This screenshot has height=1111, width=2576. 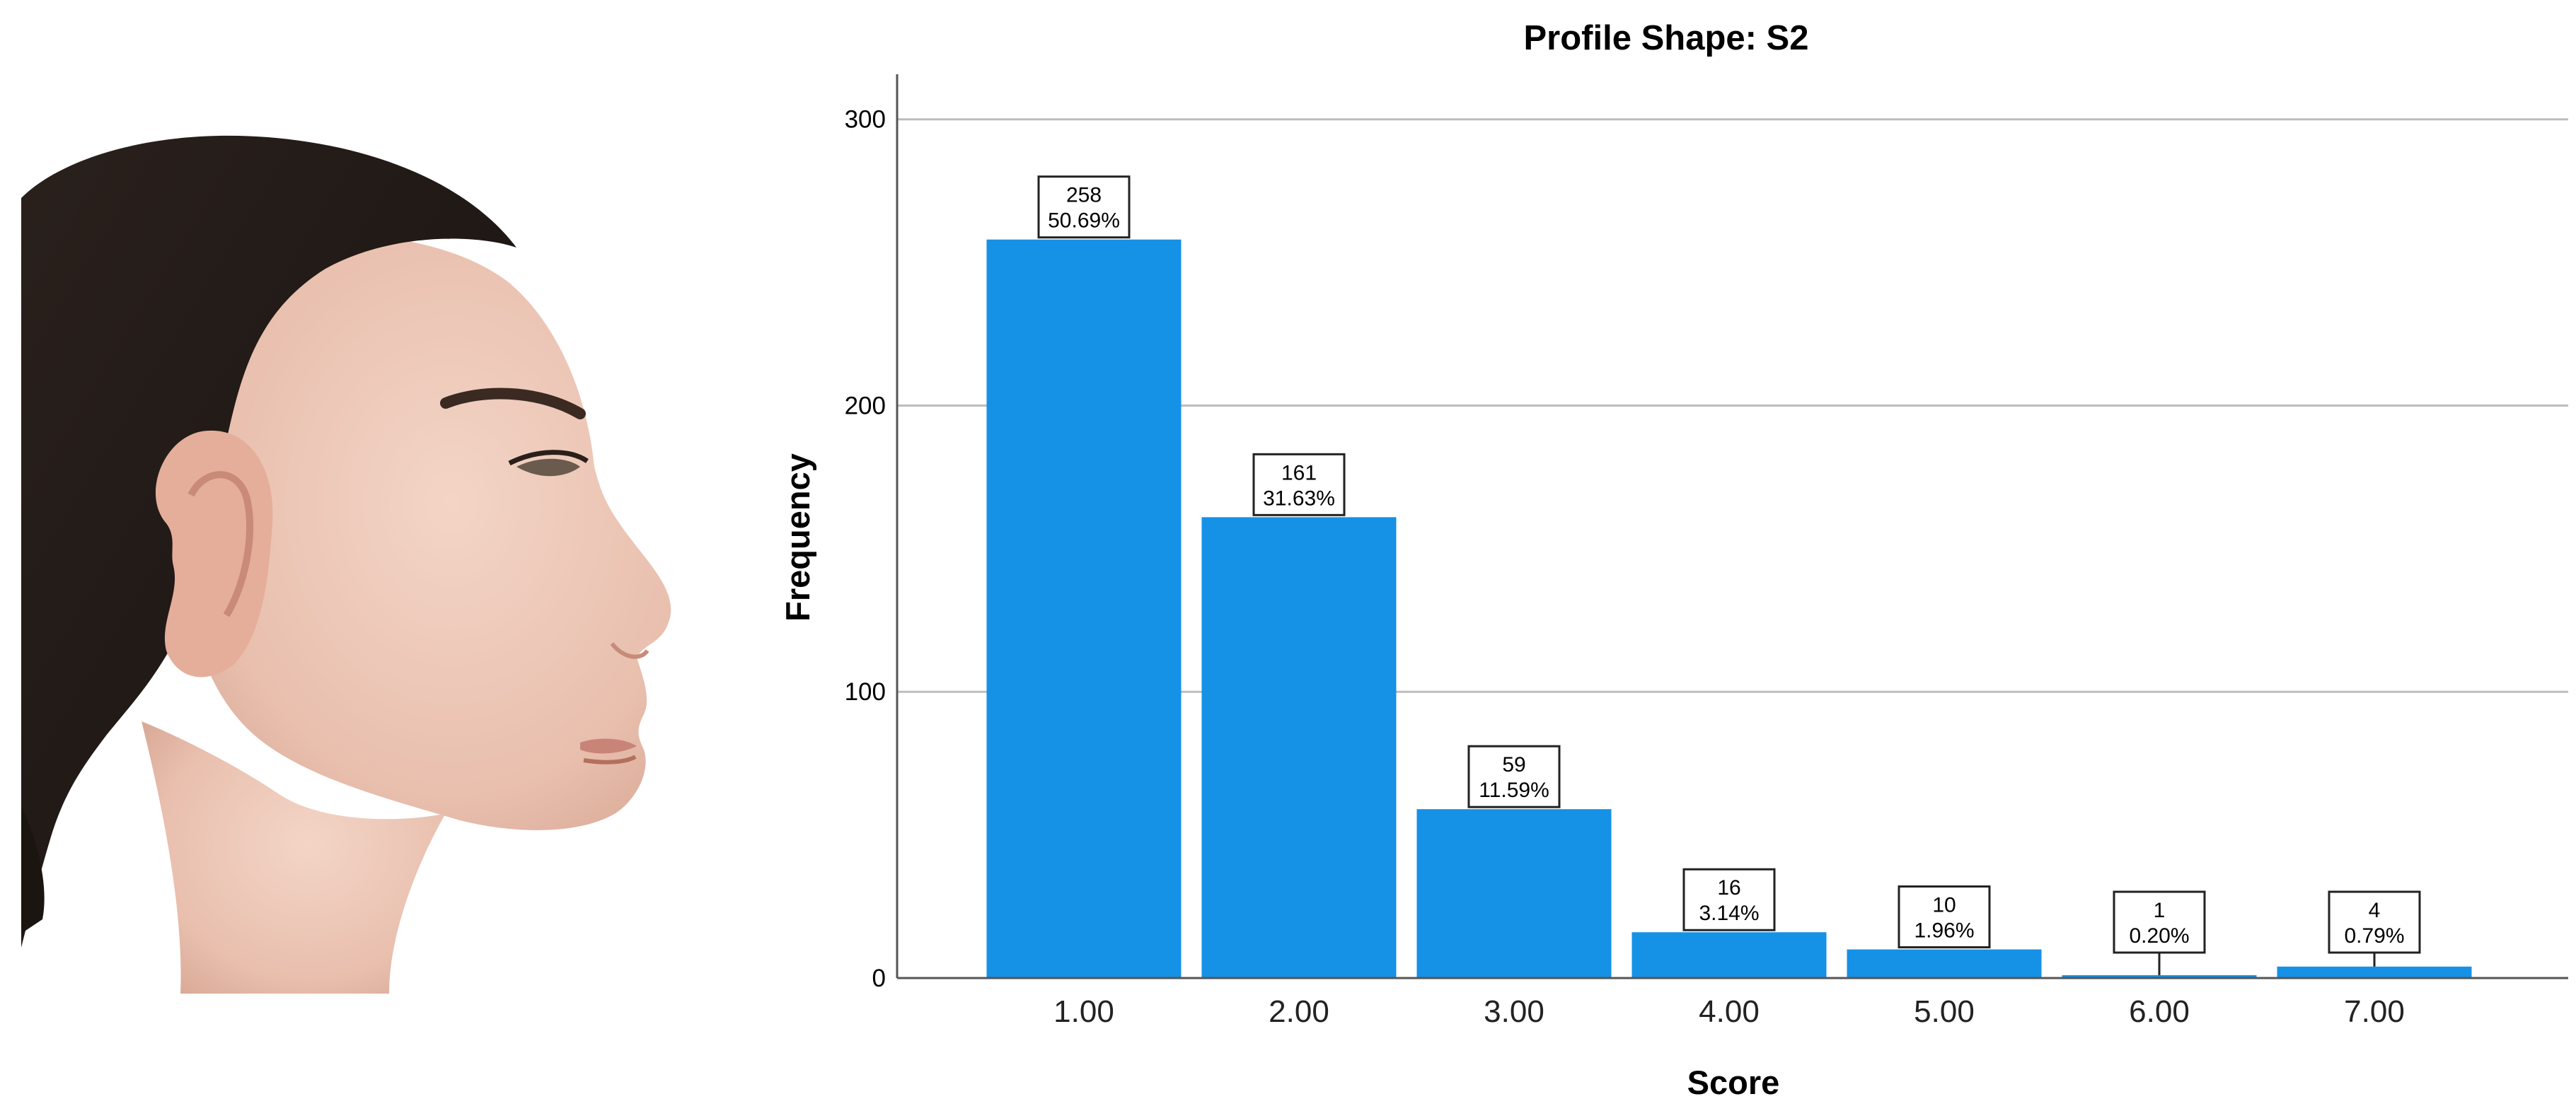 I want to click on y-tick-label: 200, so click(x=865, y=406).